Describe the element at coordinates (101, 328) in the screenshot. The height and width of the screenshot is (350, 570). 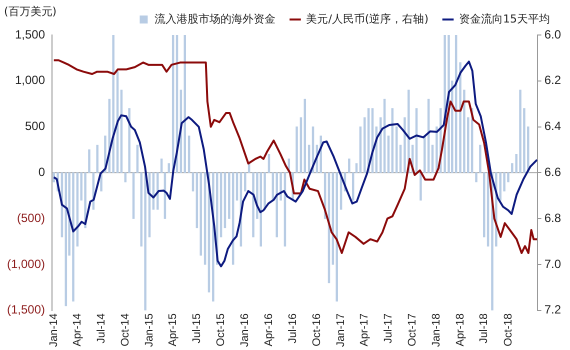
I see `x-tick-label: Jul-14` at that location.